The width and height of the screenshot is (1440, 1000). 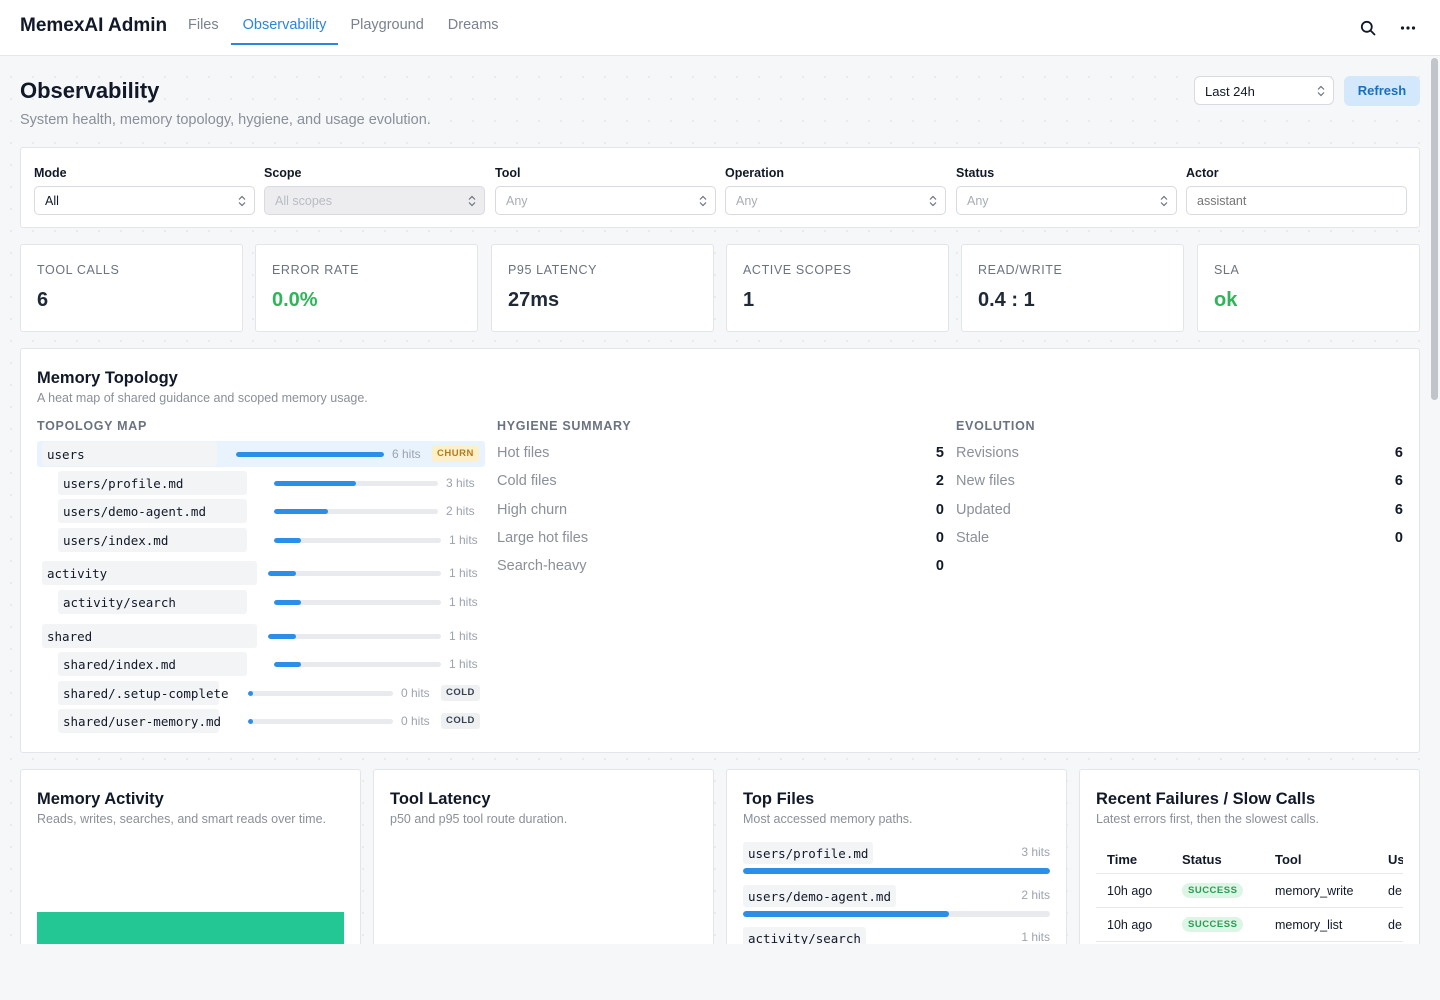 What do you see at coordinates (144, 200) in the screenshot?
I see `mode-select: All` at bounding box center [144, 200].